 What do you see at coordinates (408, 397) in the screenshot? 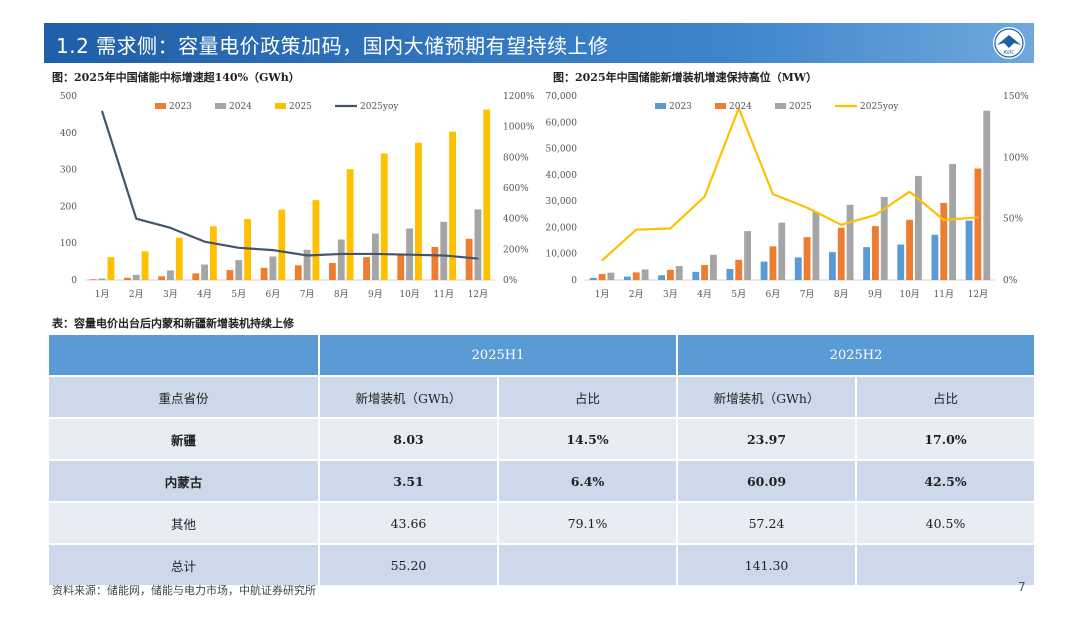
I see `col-header-h1-install: 新增装机（GWh）` at bounding box center [408, 397].